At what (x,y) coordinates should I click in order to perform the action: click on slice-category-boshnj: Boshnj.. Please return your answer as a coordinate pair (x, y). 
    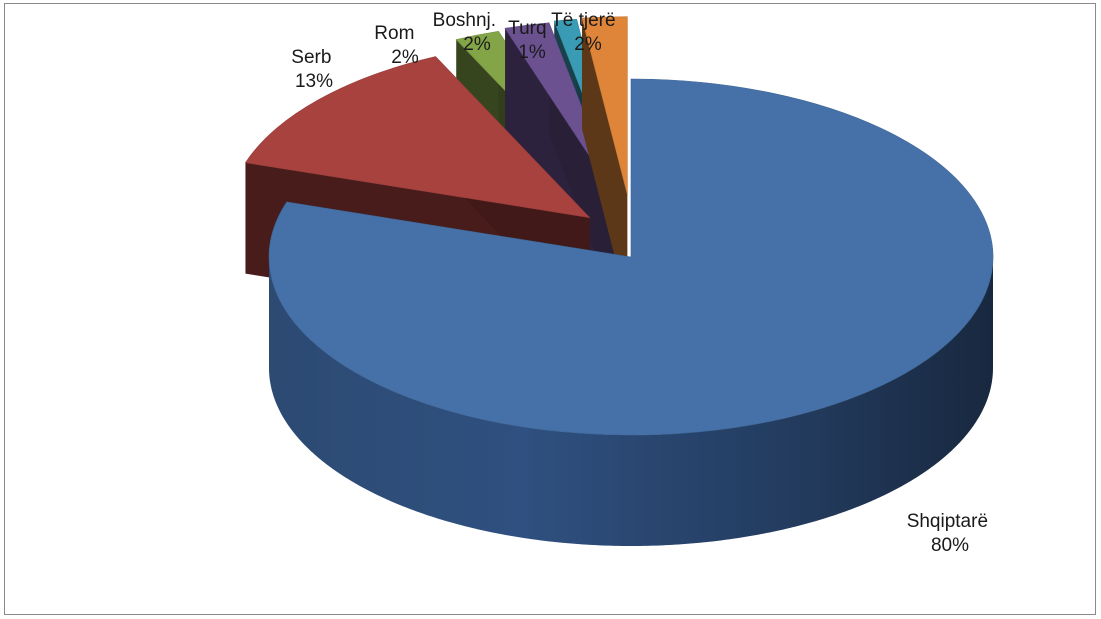
    Looking at the image, I should click on (464, 20).